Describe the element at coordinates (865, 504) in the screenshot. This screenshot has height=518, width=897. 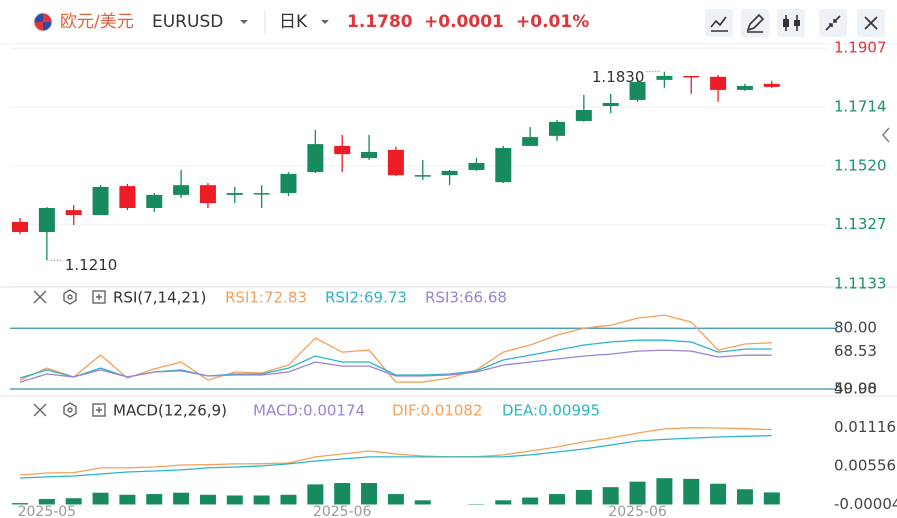
I see `y-tick-label: -0.00004` at that location.